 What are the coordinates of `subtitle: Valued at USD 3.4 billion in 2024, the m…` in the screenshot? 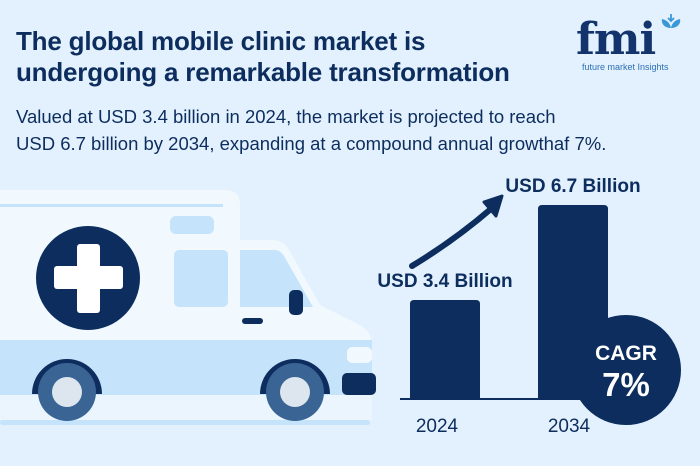 It's located at (358, 130).